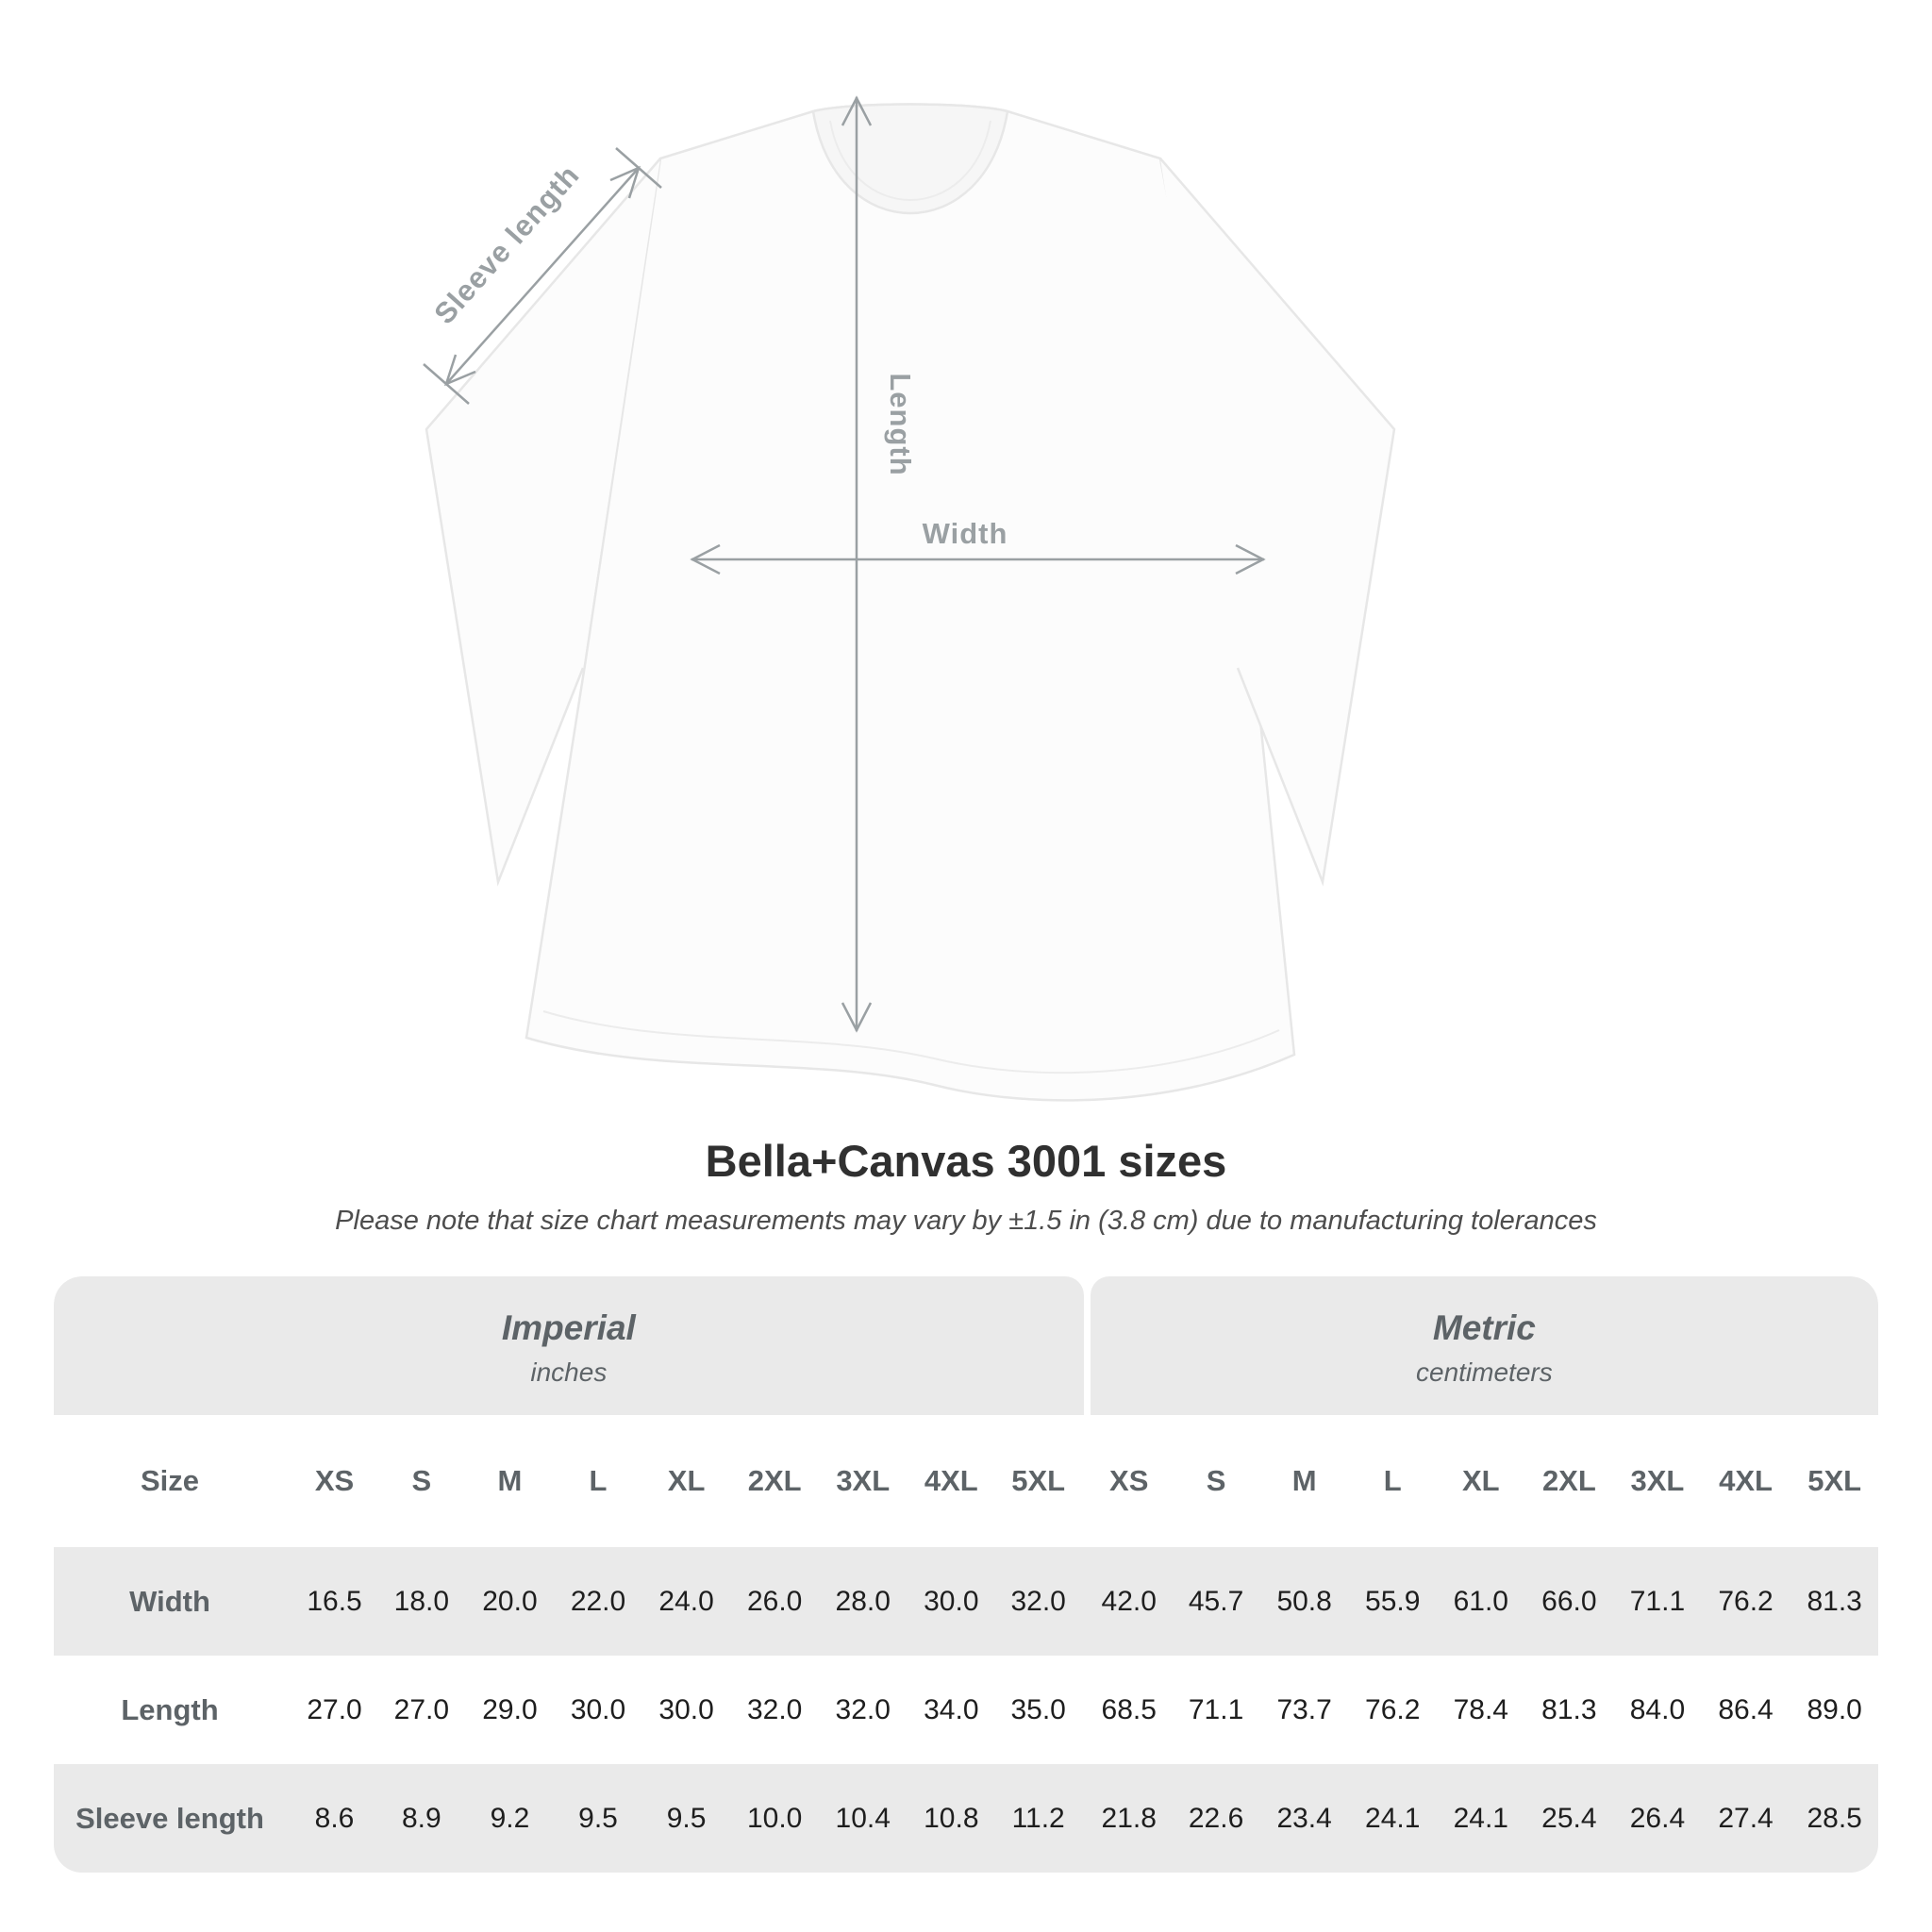  Describe the element at coordinates (1393, 1601) in the screenshot. I see `value-cell: 55.9` at that location.